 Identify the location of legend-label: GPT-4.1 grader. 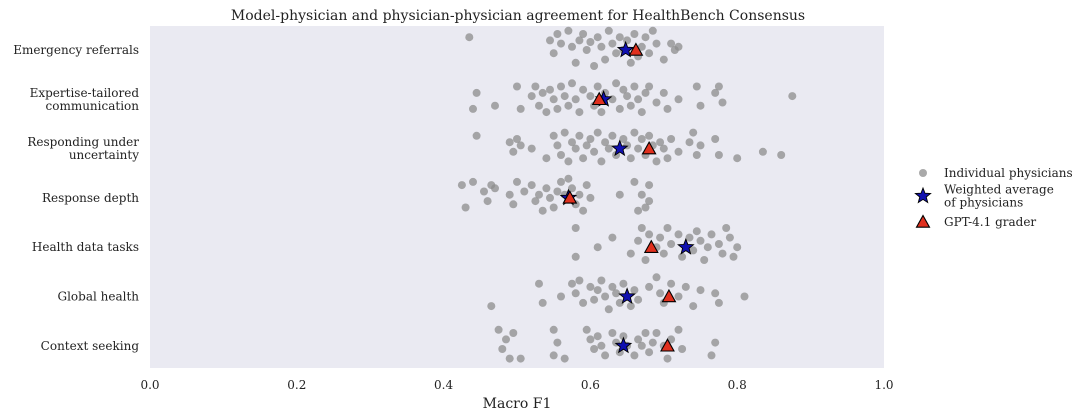
(990, 222).